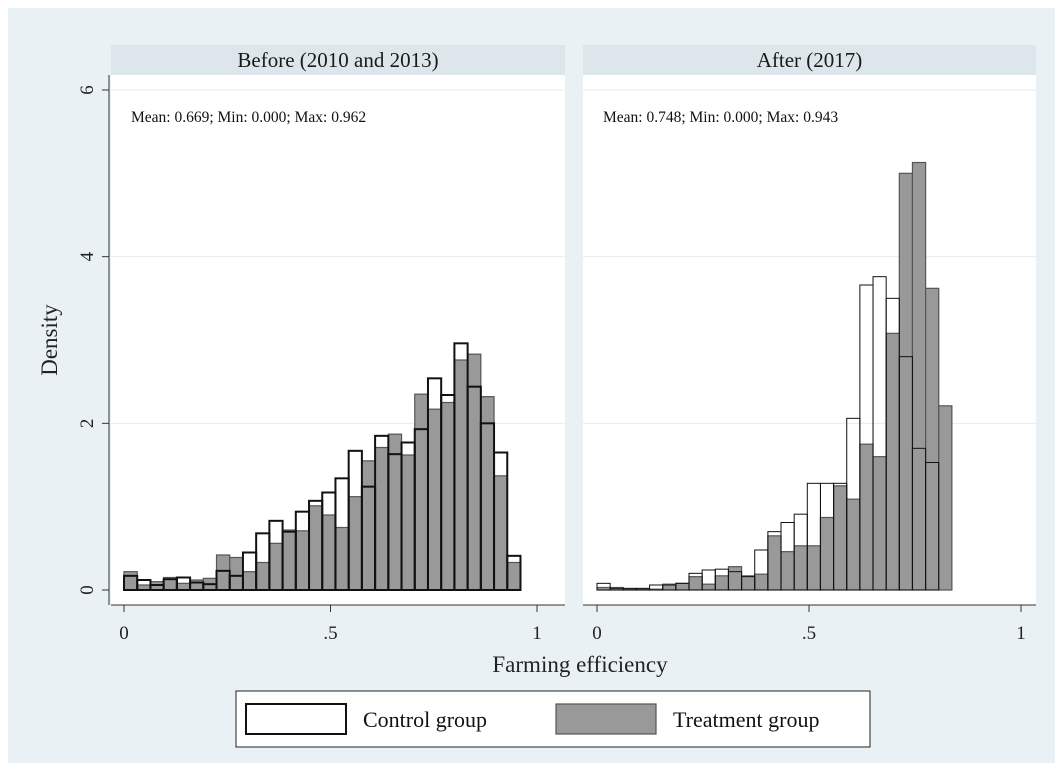  What do you see at coordinates (87, 256) in the screenshot?
I see `y-tick-label: 4` at bounding box center [87, 256].